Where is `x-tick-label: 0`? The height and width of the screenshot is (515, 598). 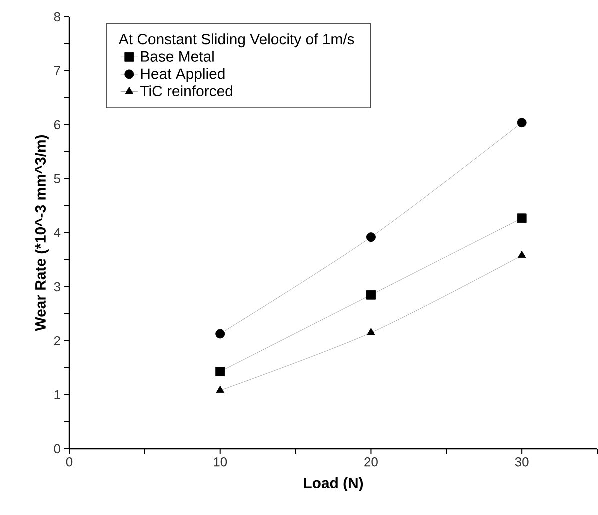 x-tick-label: 0 is located at coordinates (69, 462).